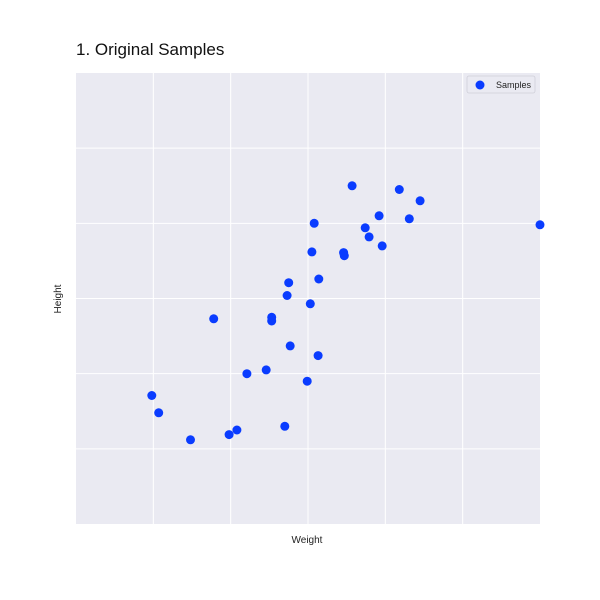 This screenshot has height=600, width=600. What do you see at coordinates (58, 298) in the screenshot?
I see `y-axis-label: Height` at bounding box center [58, 298].